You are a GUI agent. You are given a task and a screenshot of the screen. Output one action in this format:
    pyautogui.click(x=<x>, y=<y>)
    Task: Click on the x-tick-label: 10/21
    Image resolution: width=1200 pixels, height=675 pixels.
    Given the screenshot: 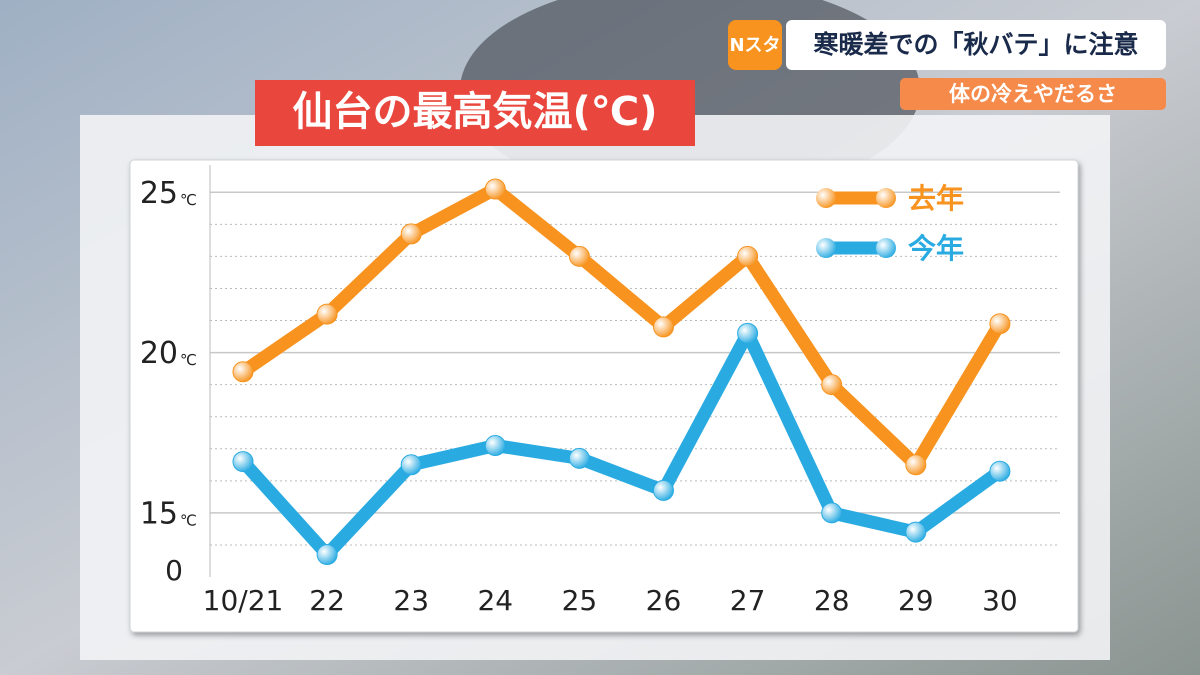 What is the action you would take?
    pyautogui.click(x=243, y=600)
    